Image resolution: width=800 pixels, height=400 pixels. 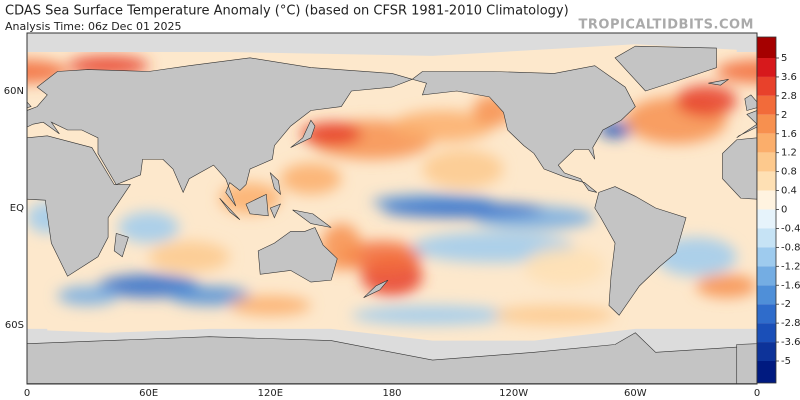 I want to click on lon-tick-label: 180, so click(x=391, y=393).